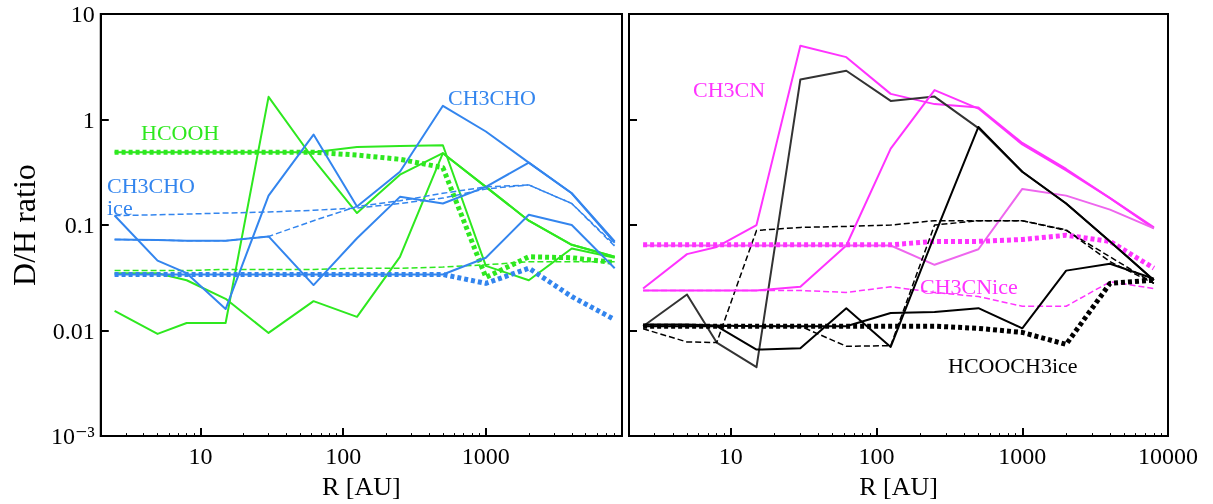 Image resolution: width=1213 pixels, height=504 pixels. What do you see at coordinates (88, 119) in the screenshot?
I see `y-tick-label: 1` at bounding box center [88, 119].